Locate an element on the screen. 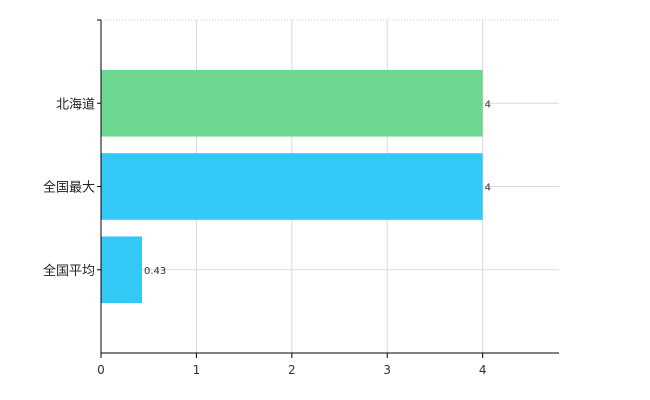 The width and height of the screenshot is (650, 400). x-tick-label: 2 is located at coordinates (292, 370).